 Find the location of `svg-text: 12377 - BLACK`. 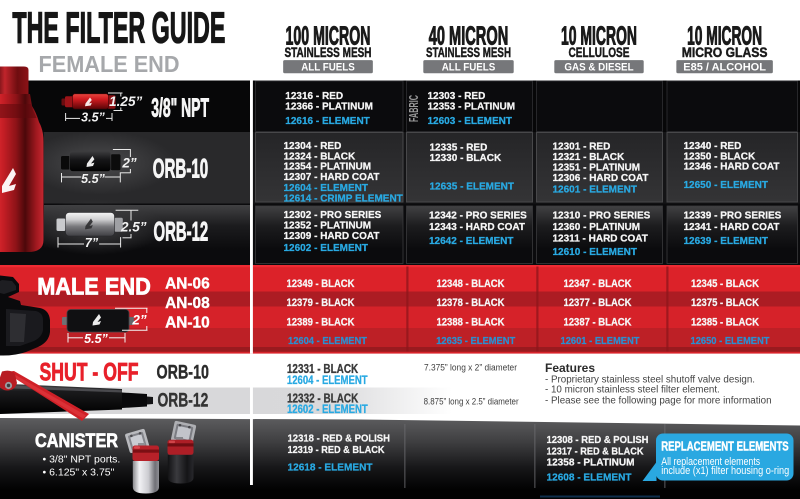

svg-text: 12377 - BLACK is located at coordinates (598, 303).